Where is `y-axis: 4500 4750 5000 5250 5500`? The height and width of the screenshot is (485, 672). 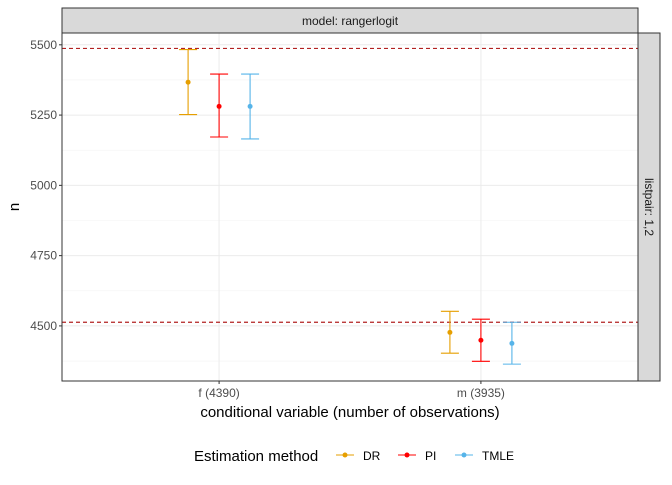
y-axis: 4500 4750 5000 5250 5500 is located at coordinates (46, 185).